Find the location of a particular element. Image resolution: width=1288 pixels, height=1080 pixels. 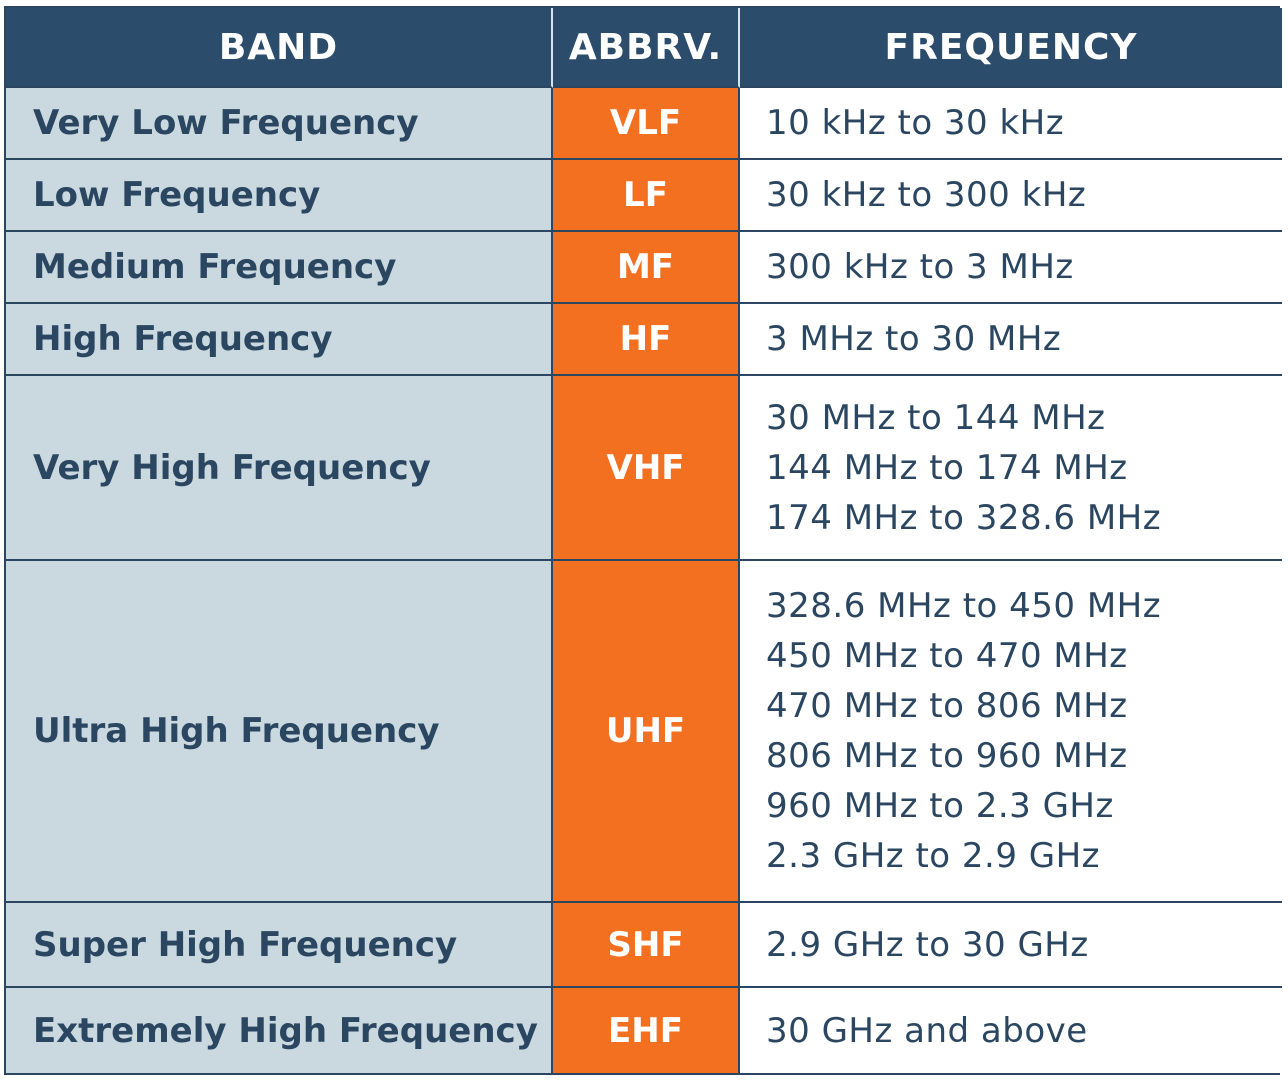

band-frequency: 2.9 GHz to 30 GHz is located at coordinates (1011, 945).